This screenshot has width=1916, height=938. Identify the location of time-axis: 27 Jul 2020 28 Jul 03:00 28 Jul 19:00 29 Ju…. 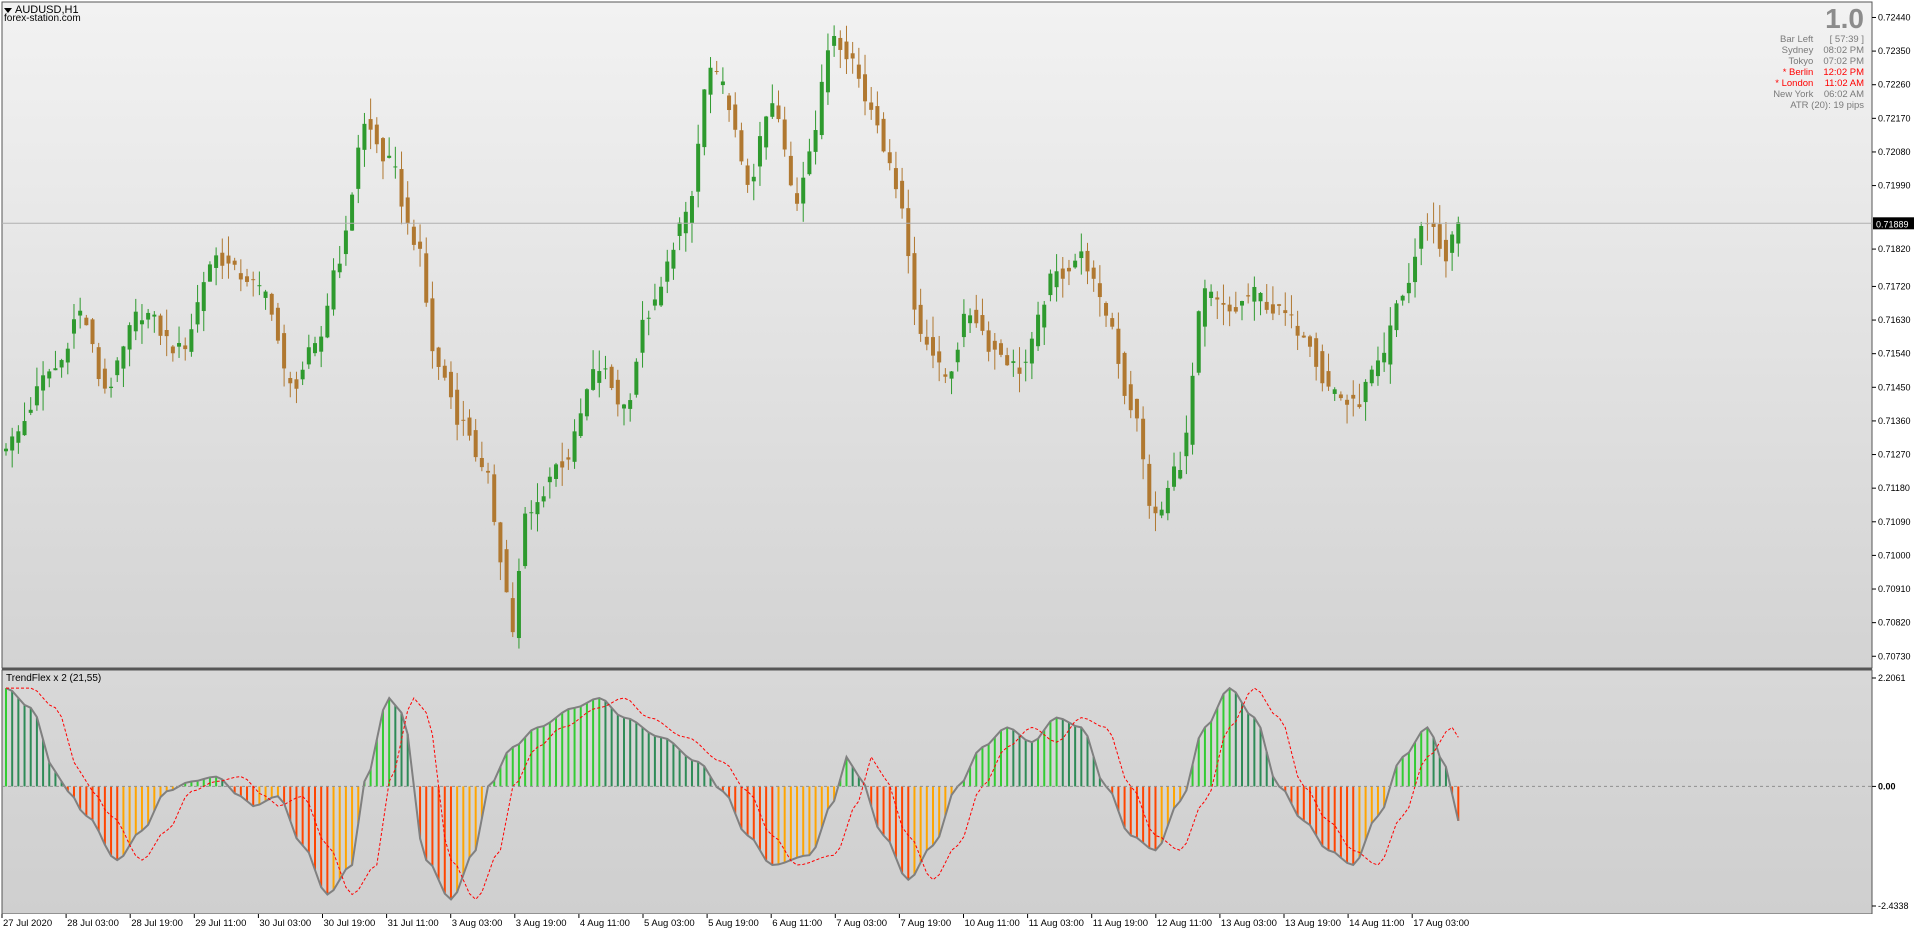
(735, 921).